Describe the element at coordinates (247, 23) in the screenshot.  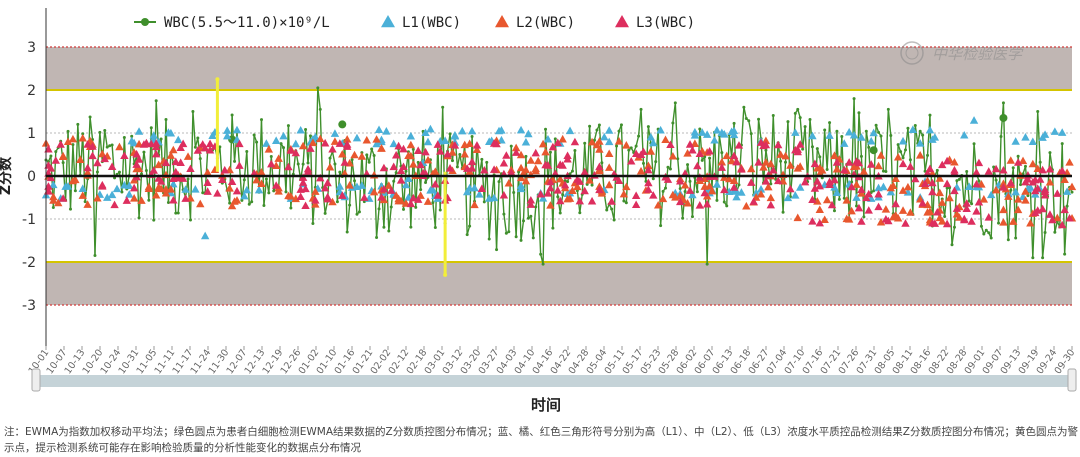
I see `legend-label-0: WBC(5.5～11.0)×10⁹/L` at that location.